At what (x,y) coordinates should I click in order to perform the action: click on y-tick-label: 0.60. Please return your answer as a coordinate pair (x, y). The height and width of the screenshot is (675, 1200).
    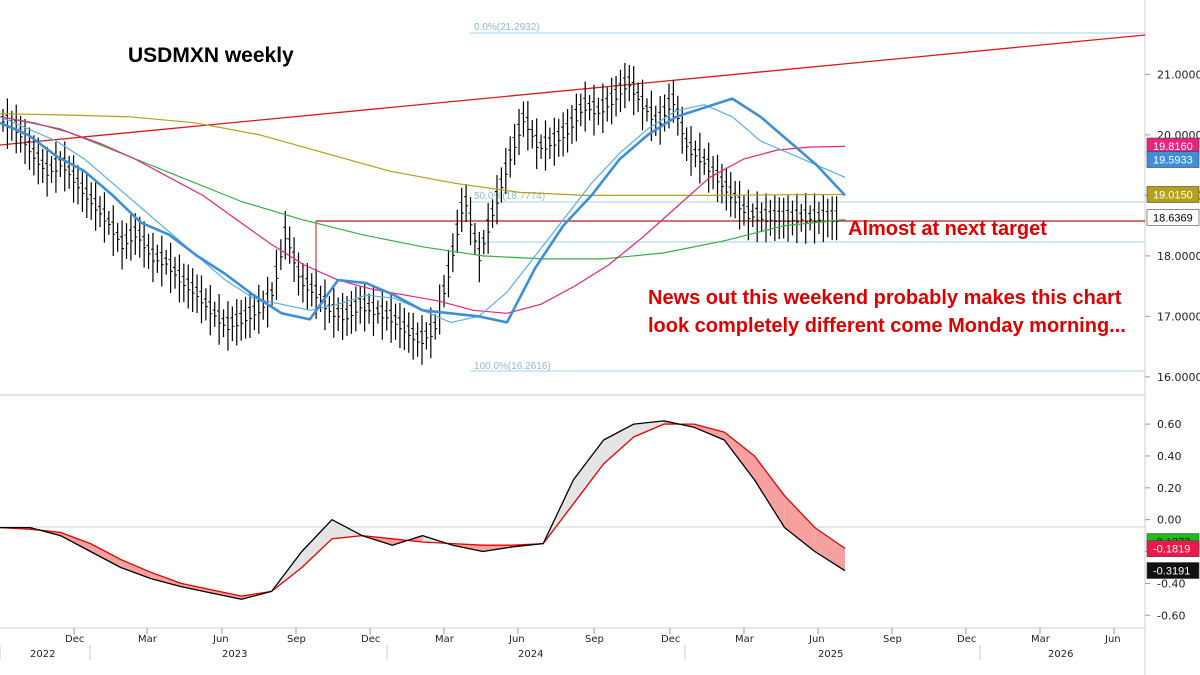
    Looking at the image, I should click on (1169, 424).